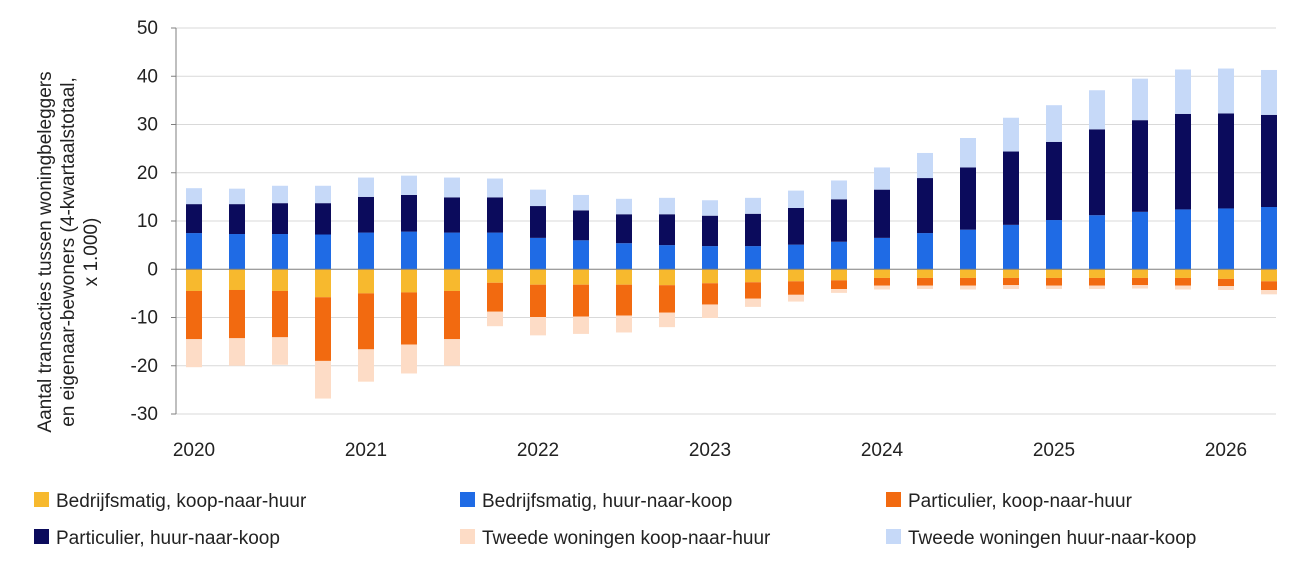 The image size is (1300, 567). What do you see at coordinates (157, 538) in the screenshot?
I see `legend-item: Particulier, huur-naar-koop` at bounding box center [157, 538].